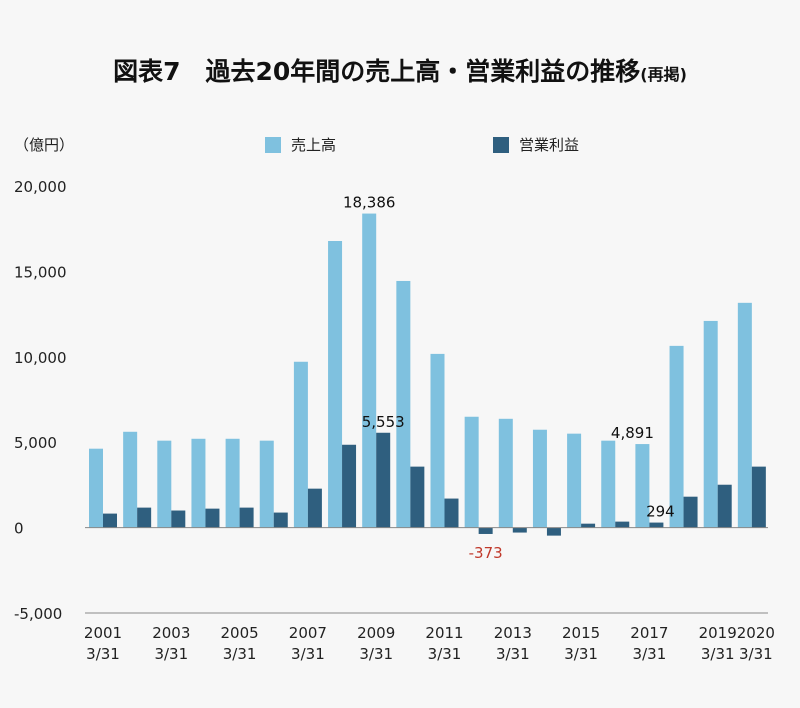  Describe the element at coordinates (536, 144) in the screenshot. I see `legend-item-operating-profit: 営業利益` at that location.